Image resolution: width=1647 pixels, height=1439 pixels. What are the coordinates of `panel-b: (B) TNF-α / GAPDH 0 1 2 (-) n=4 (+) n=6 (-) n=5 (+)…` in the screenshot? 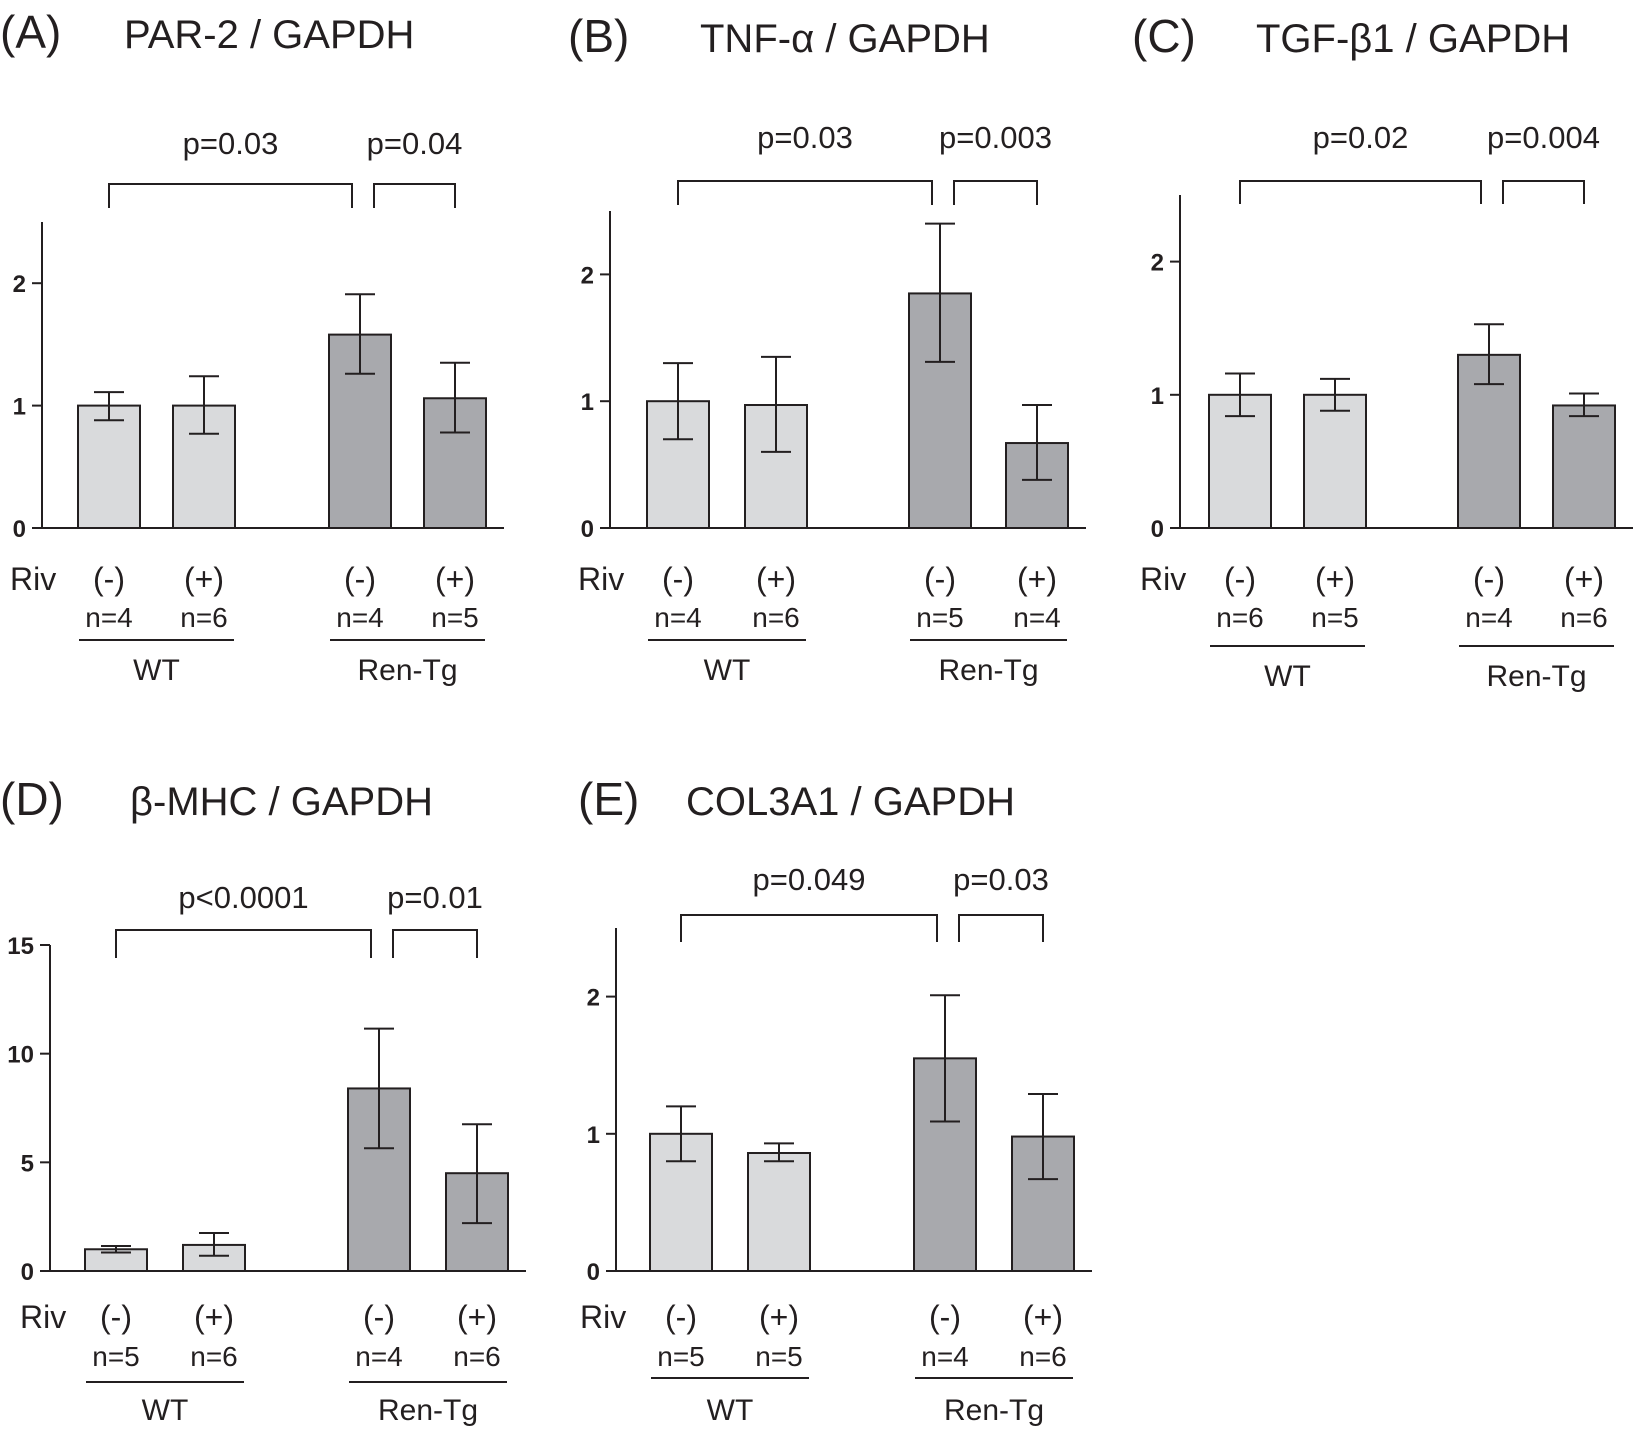 It's located at (827, 348).